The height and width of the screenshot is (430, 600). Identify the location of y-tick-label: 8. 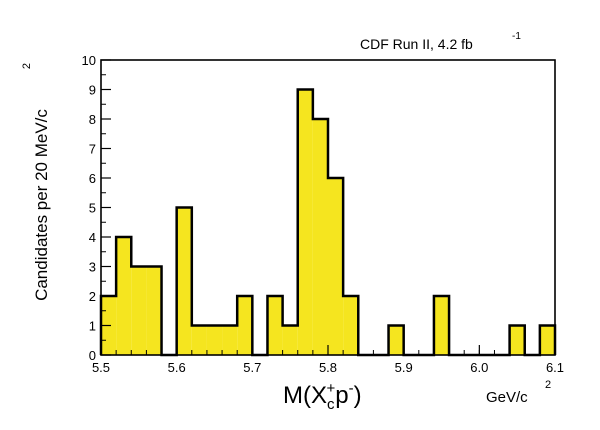
(92, 119).